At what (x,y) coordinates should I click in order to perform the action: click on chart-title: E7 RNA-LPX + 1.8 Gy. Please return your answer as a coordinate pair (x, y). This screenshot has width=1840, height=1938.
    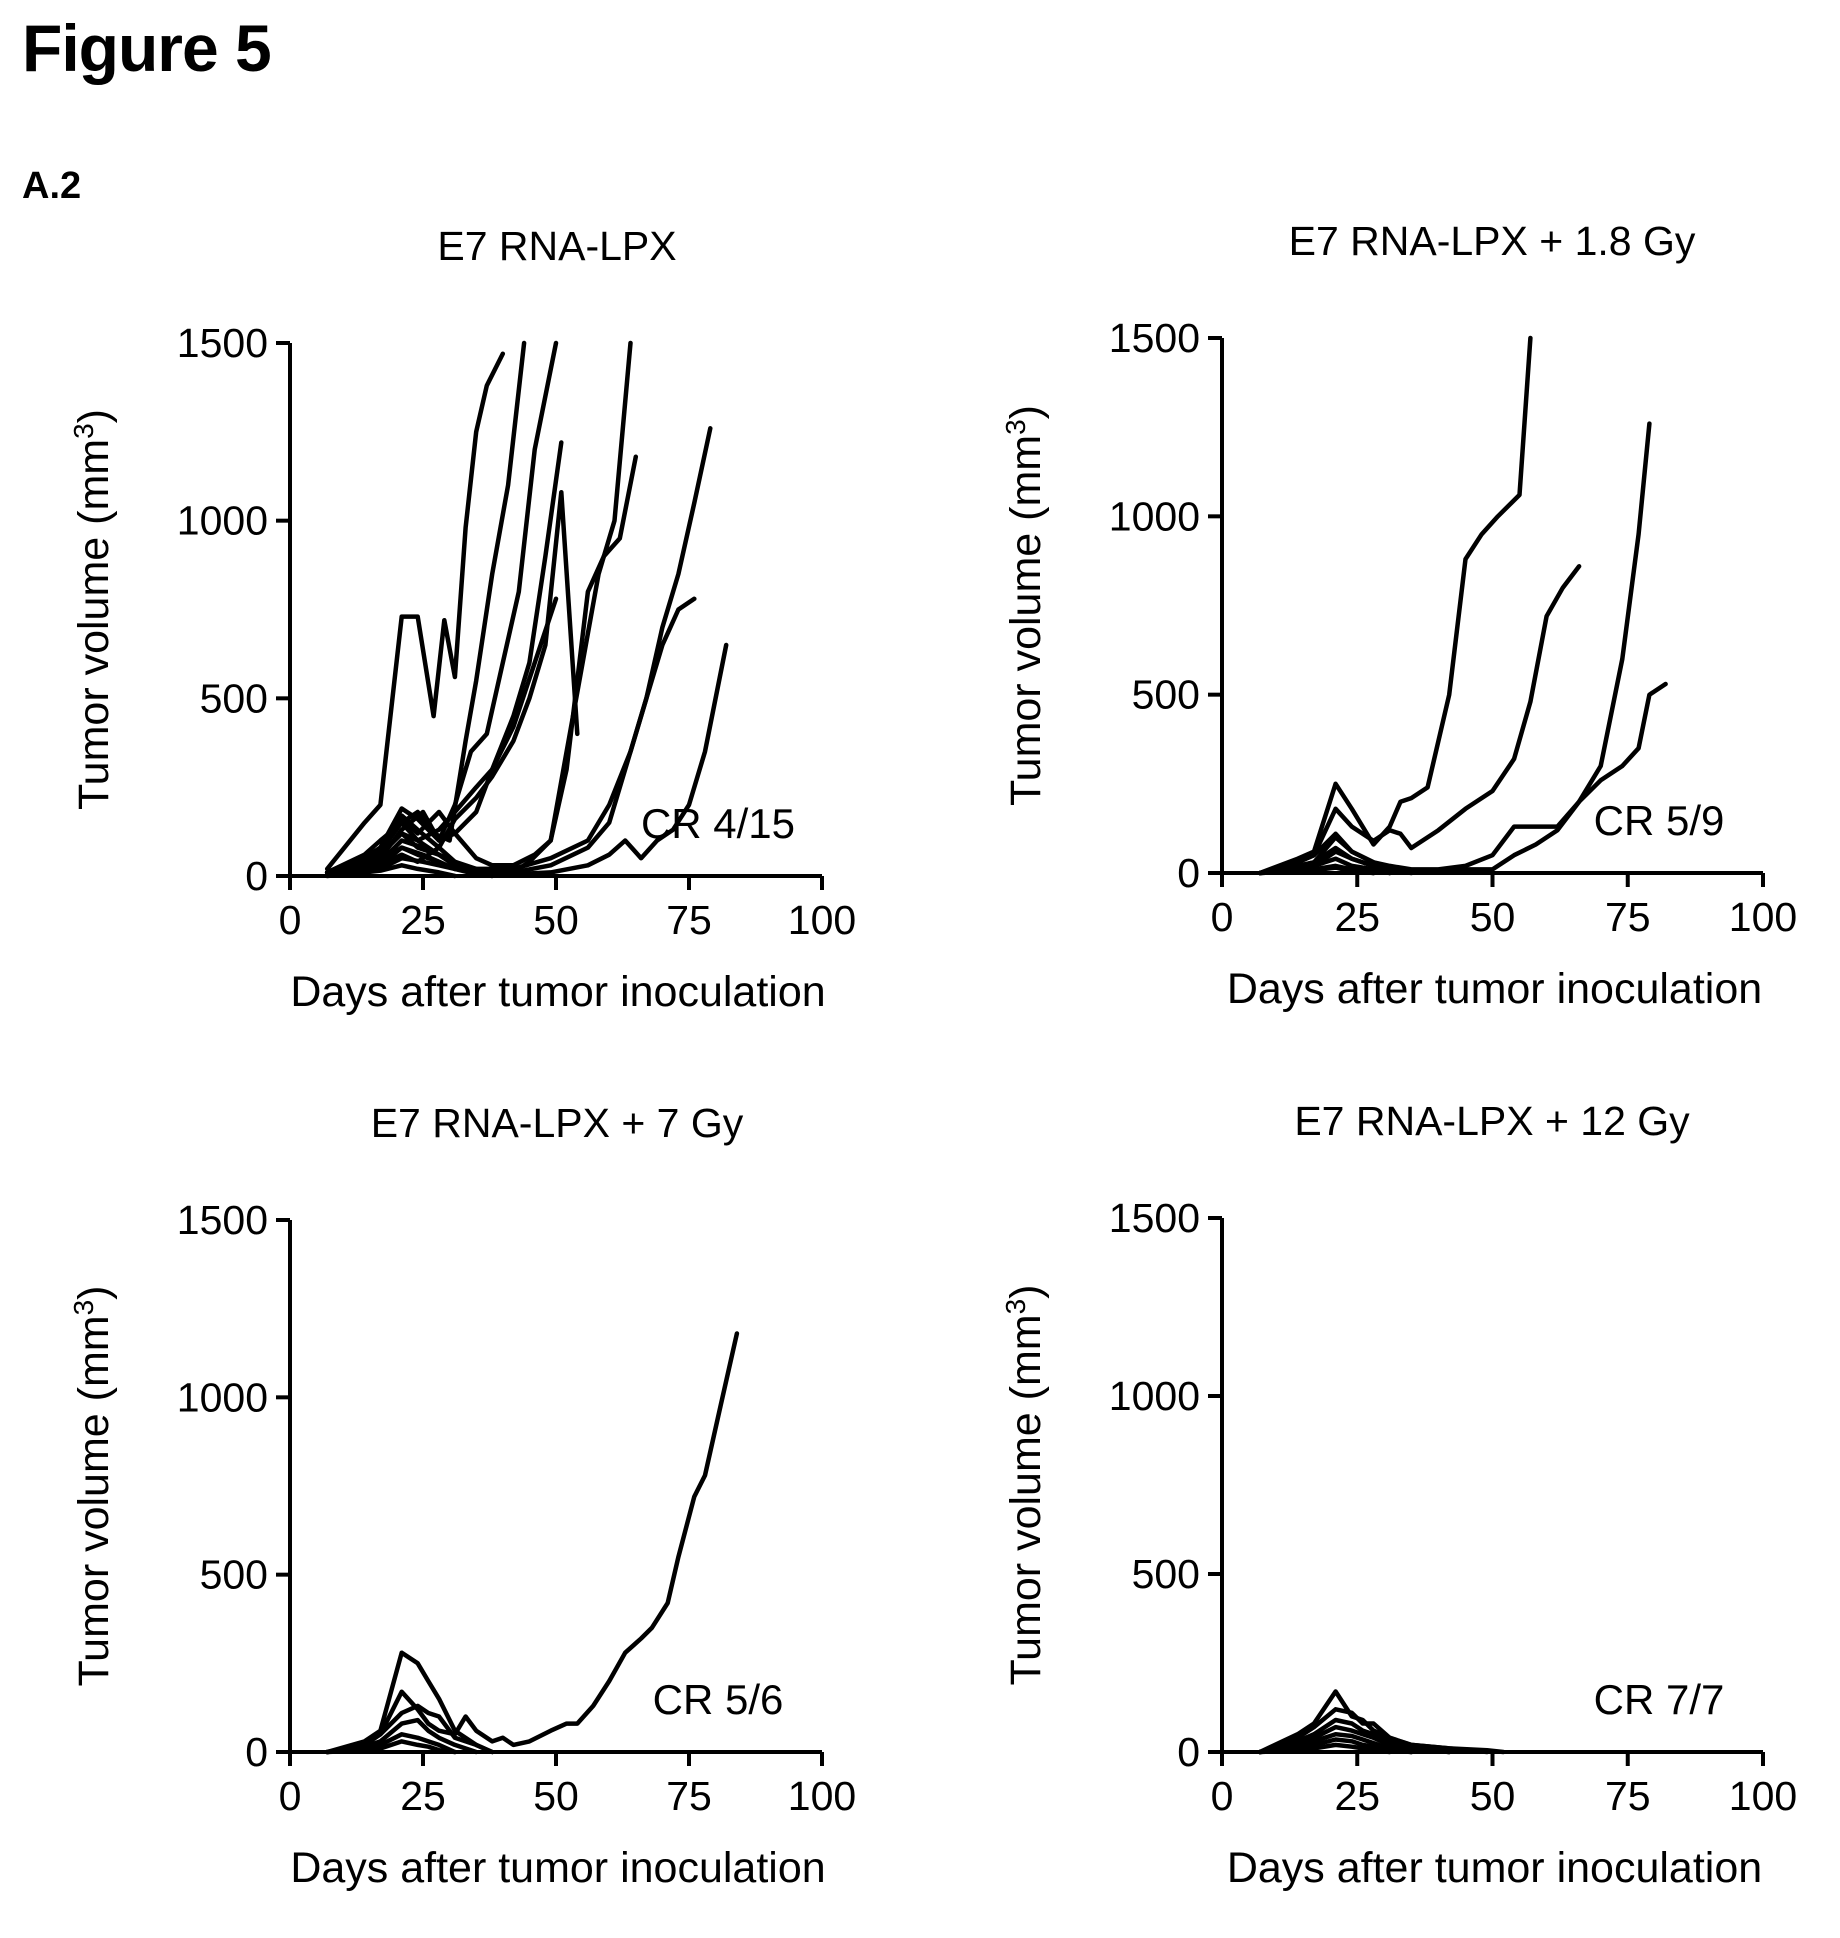
    Looking at the image, I should click on (1492, 241).